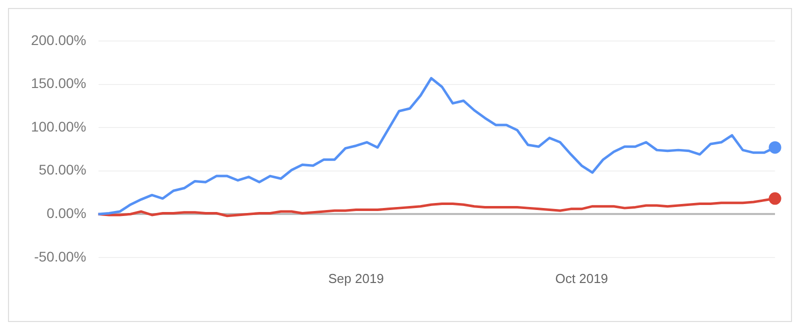  I want to click on y-tick-label: 200.00%, so click(58, 40).